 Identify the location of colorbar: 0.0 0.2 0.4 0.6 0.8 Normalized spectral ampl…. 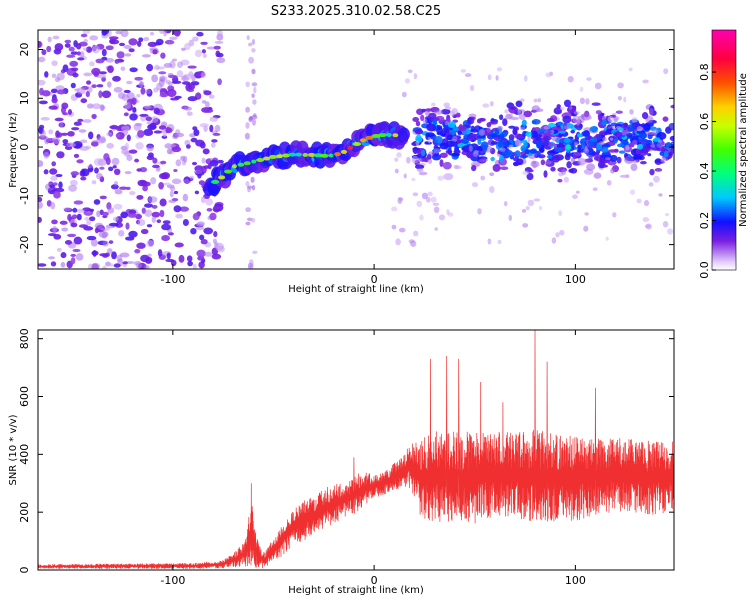
(723, 154).